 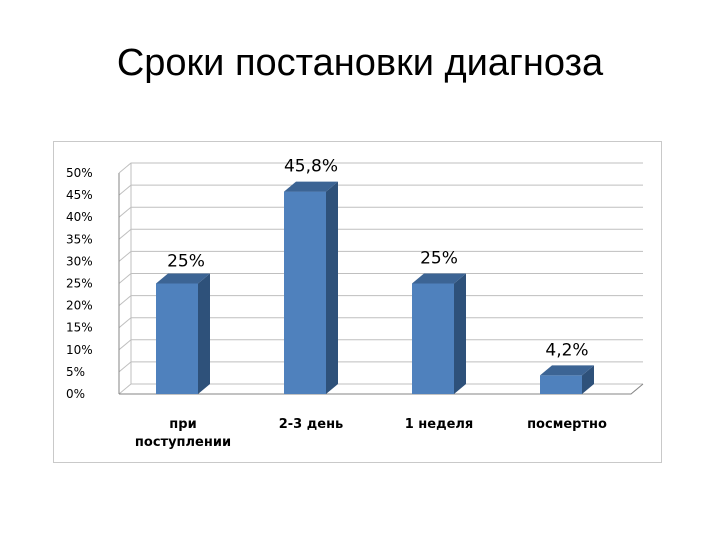 I want to click on data-label: 4,2%, so click(x=566, y=350).